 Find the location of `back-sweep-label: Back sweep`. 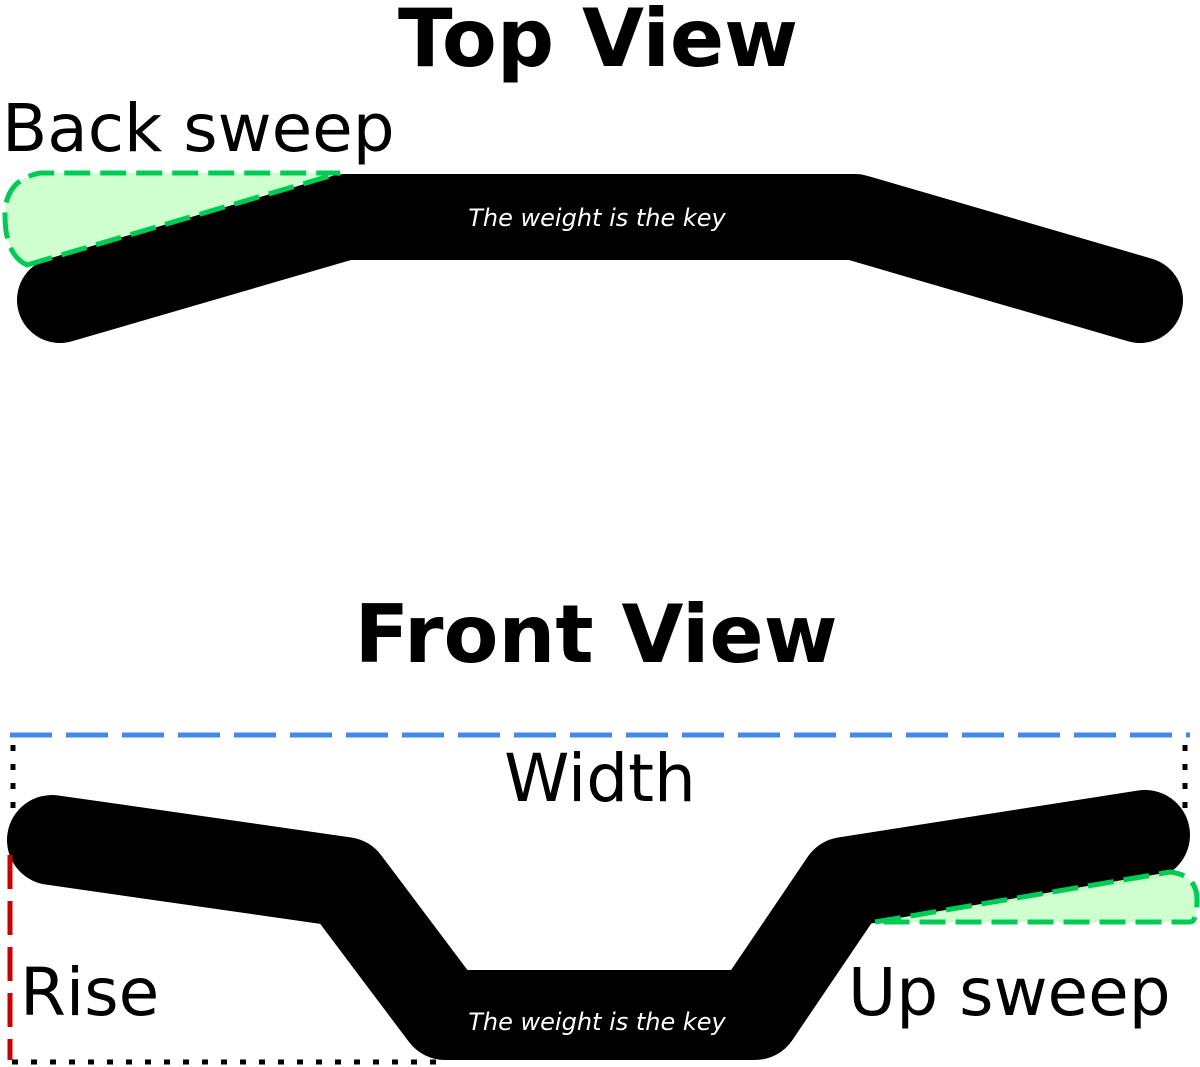

back-sweep-label: Back sweep is located at coordinates (198, 128).